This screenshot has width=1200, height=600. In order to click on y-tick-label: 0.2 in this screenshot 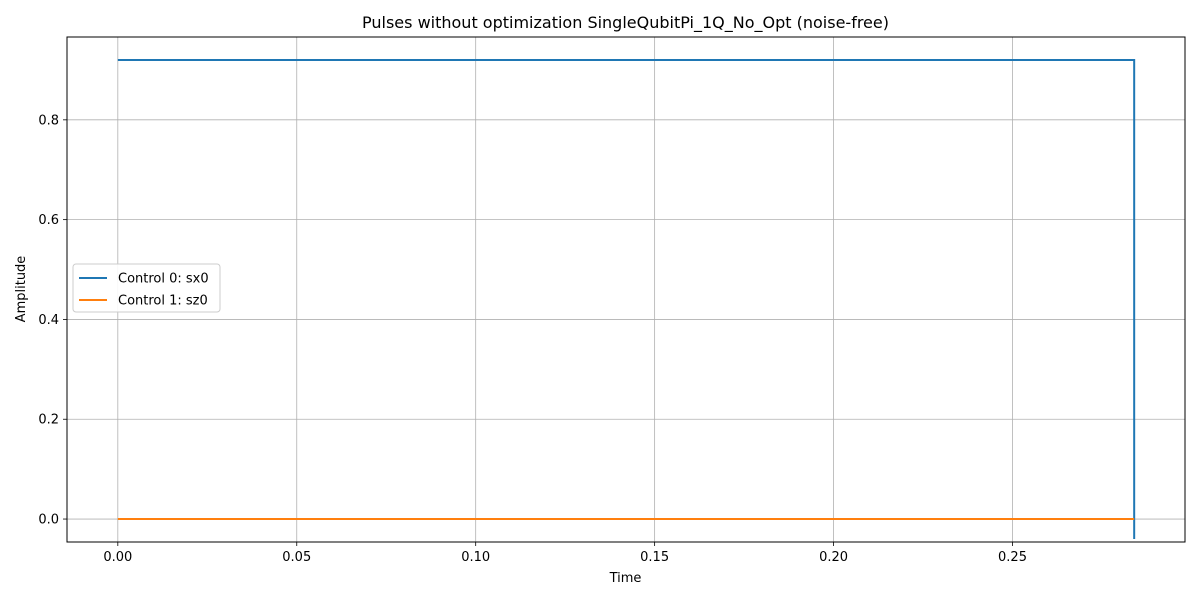, I will do `click(48, 420)`.